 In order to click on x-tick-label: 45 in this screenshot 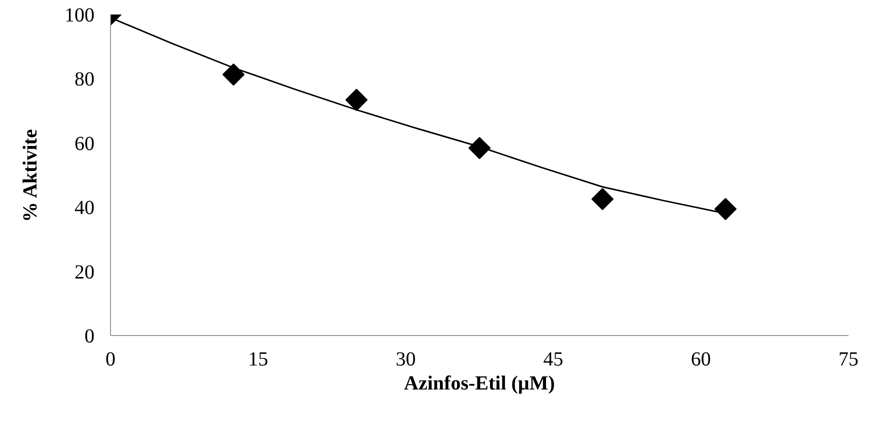, I will do `click(553, 359)`.